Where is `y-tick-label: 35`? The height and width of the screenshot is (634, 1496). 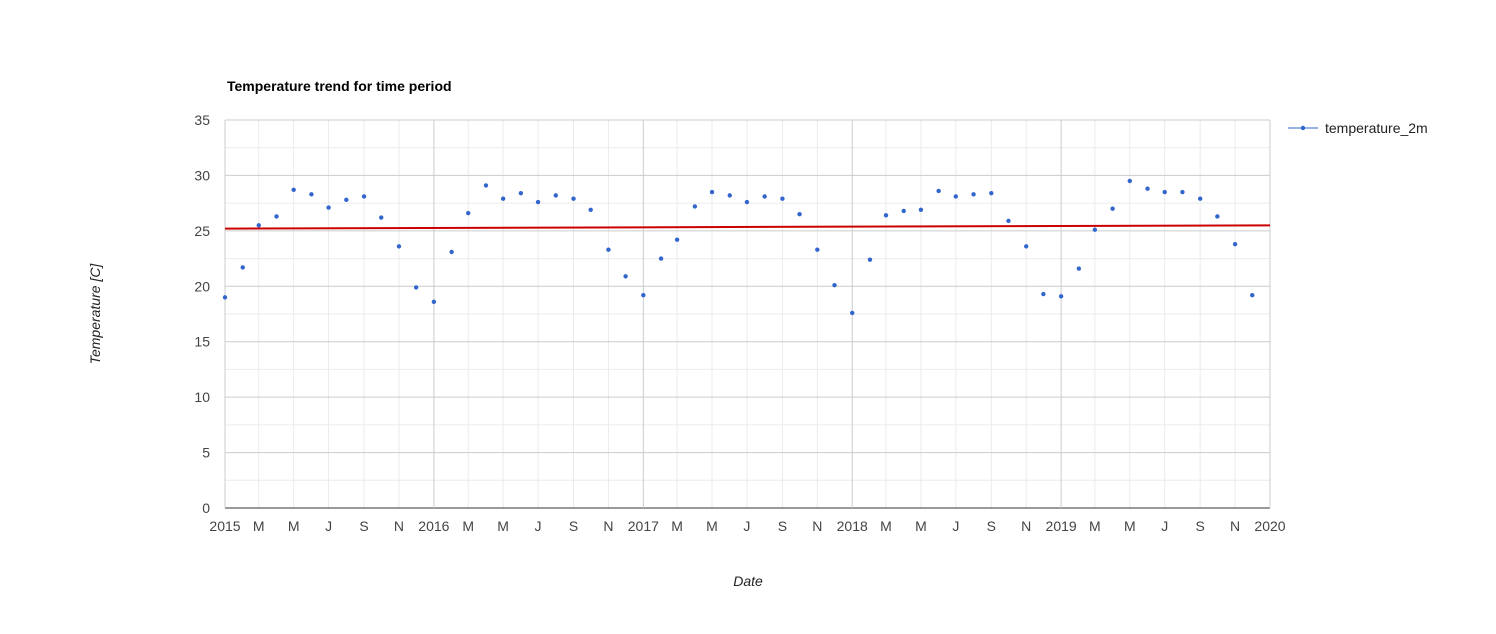 y-tick-label: 35 is located at coordinates (202, 120).